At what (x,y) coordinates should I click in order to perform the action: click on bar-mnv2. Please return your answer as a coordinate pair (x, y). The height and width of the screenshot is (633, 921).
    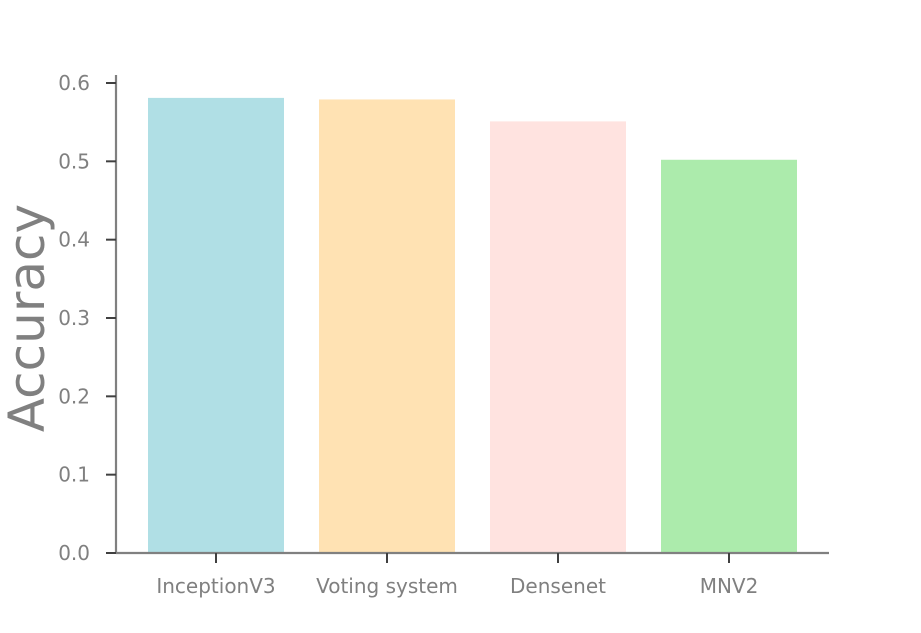
    Looking at the image, I should click on (729, 356).